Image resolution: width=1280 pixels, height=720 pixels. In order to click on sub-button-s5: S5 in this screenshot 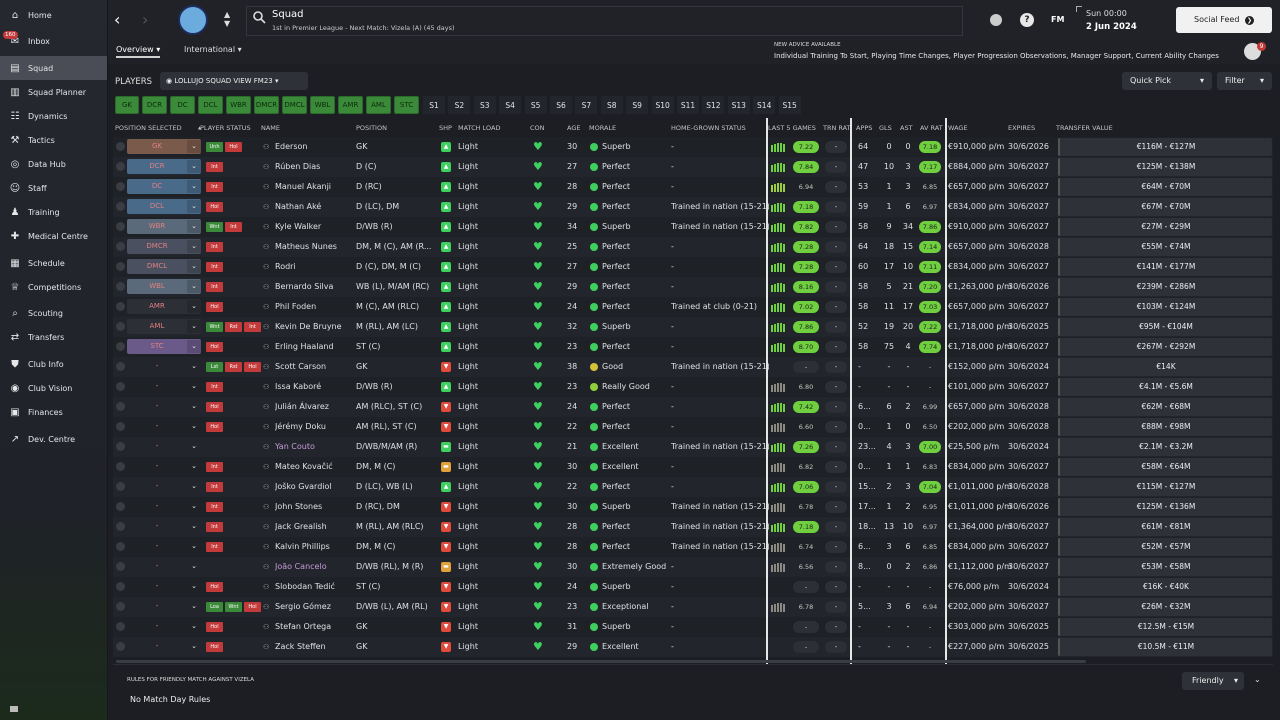, I will do `click(535, 105)`.